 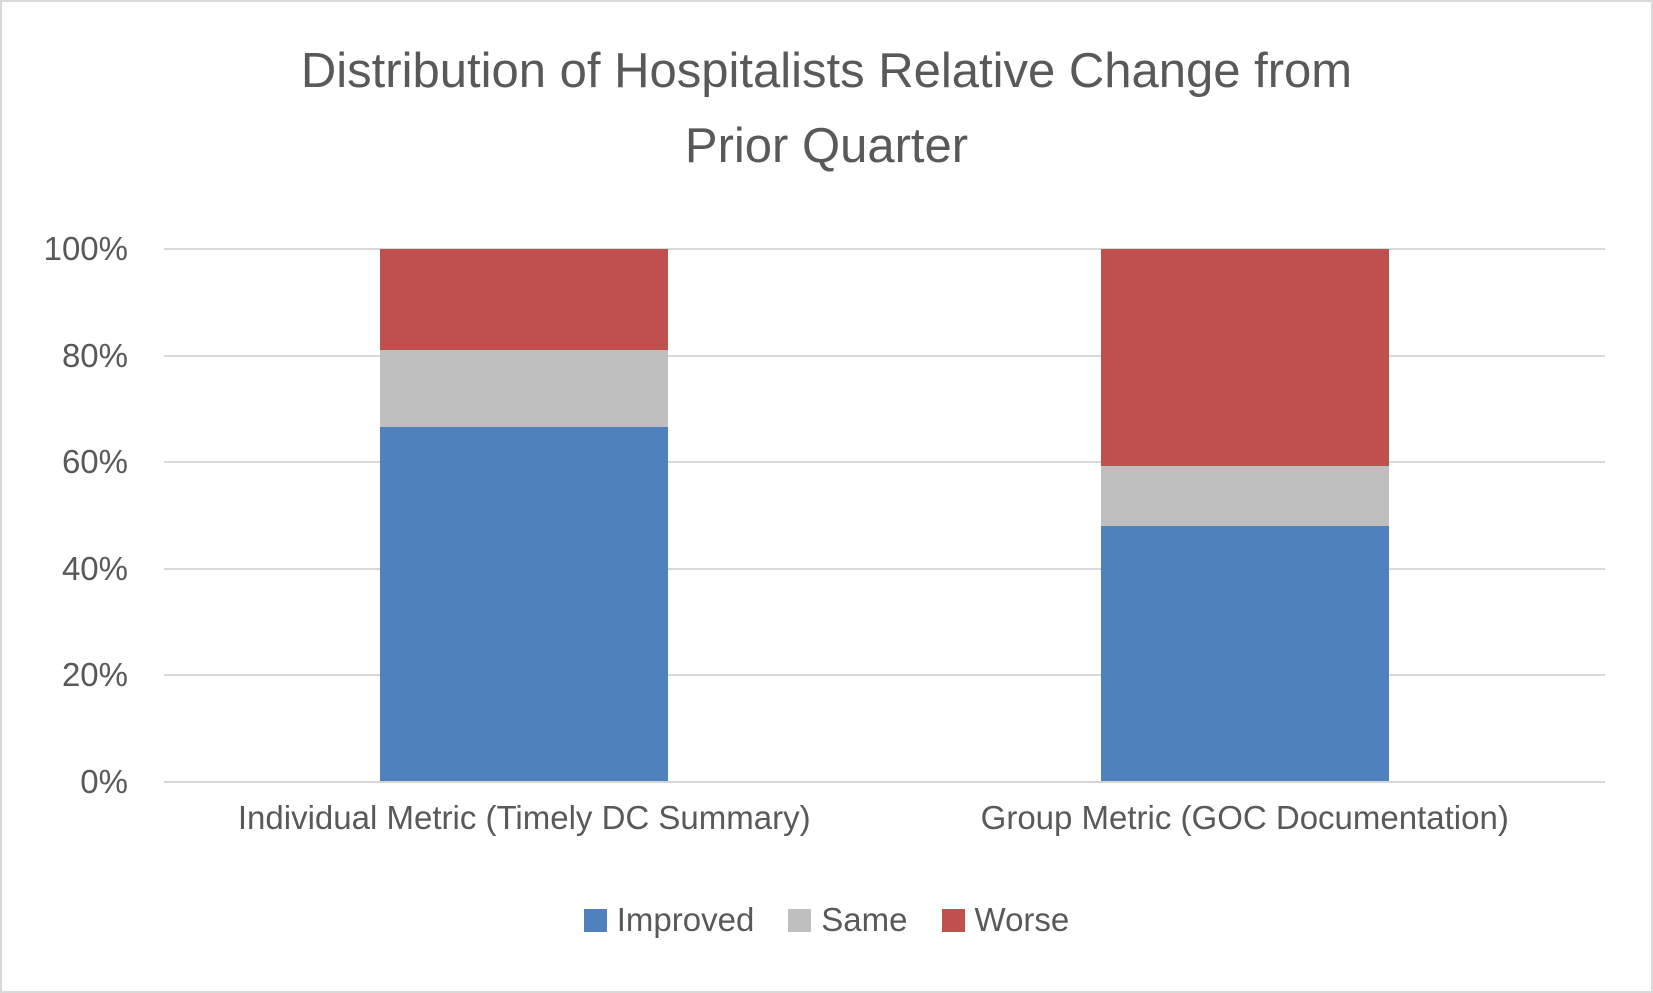 I want to click on legend-label-worse: Worse, so click(x=1022, y=919).